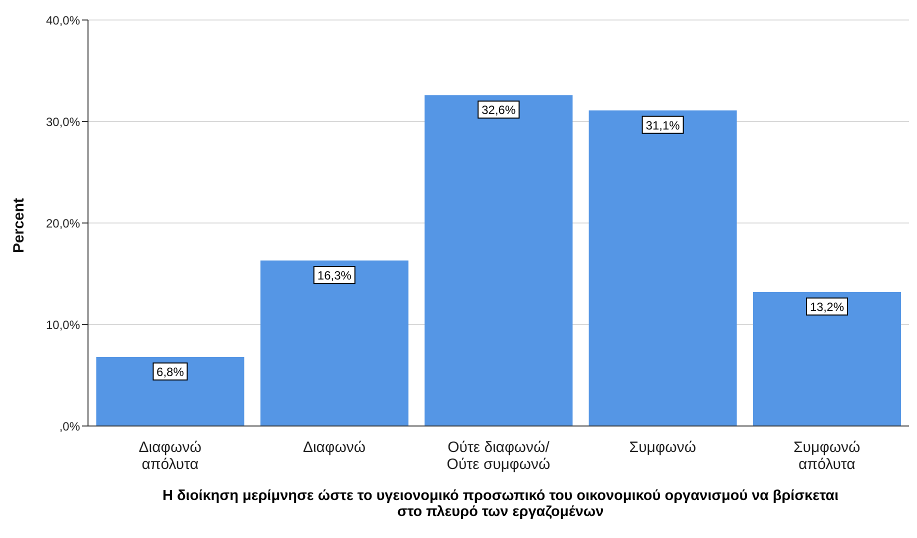 The width and height of the screenshot is (917, 538). I want to click on data-label: 16,3%, so click(334, 275).